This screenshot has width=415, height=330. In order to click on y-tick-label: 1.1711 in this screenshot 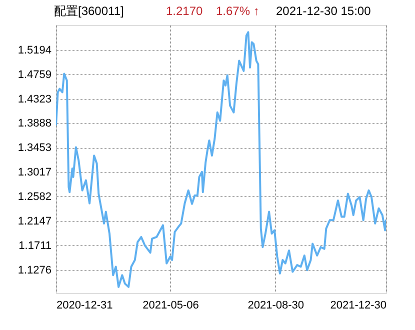, I will do `click(35, 246)`.